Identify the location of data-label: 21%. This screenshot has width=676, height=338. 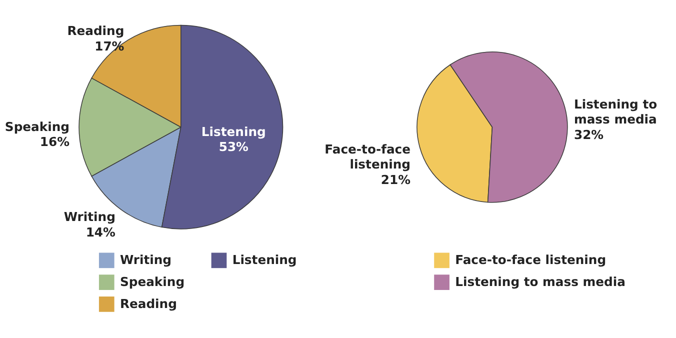
(395, 179).